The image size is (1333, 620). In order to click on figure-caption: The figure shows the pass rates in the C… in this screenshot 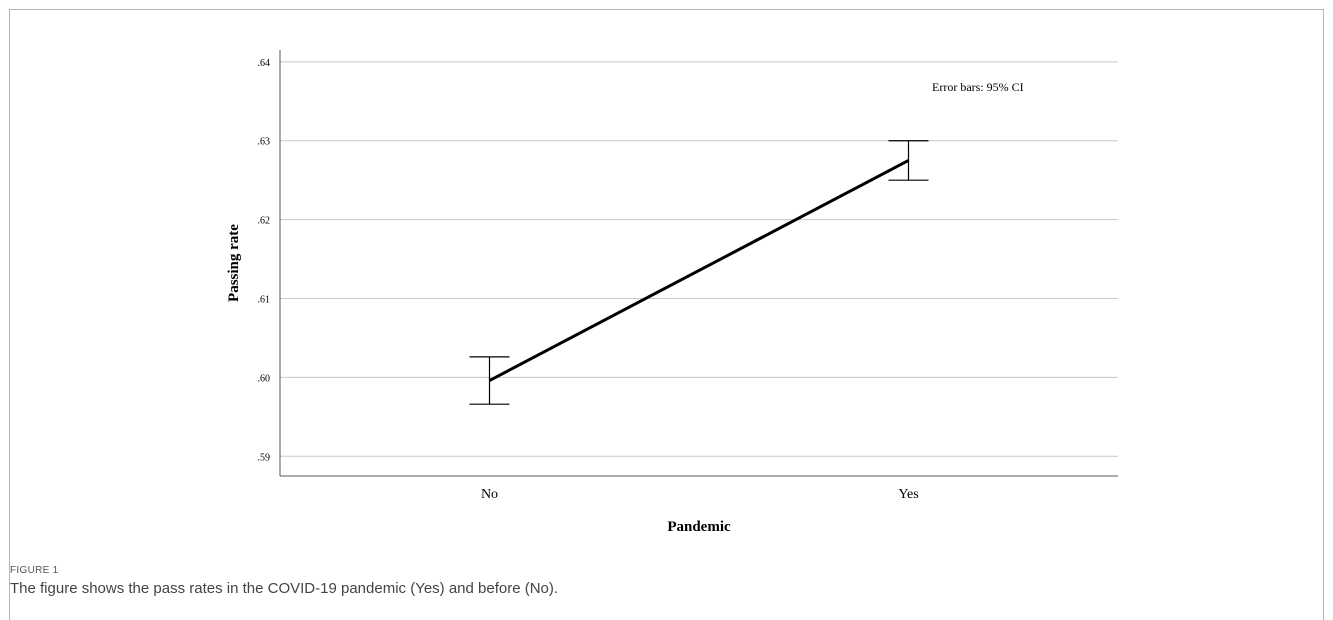, I will do `click(284, 588)`.